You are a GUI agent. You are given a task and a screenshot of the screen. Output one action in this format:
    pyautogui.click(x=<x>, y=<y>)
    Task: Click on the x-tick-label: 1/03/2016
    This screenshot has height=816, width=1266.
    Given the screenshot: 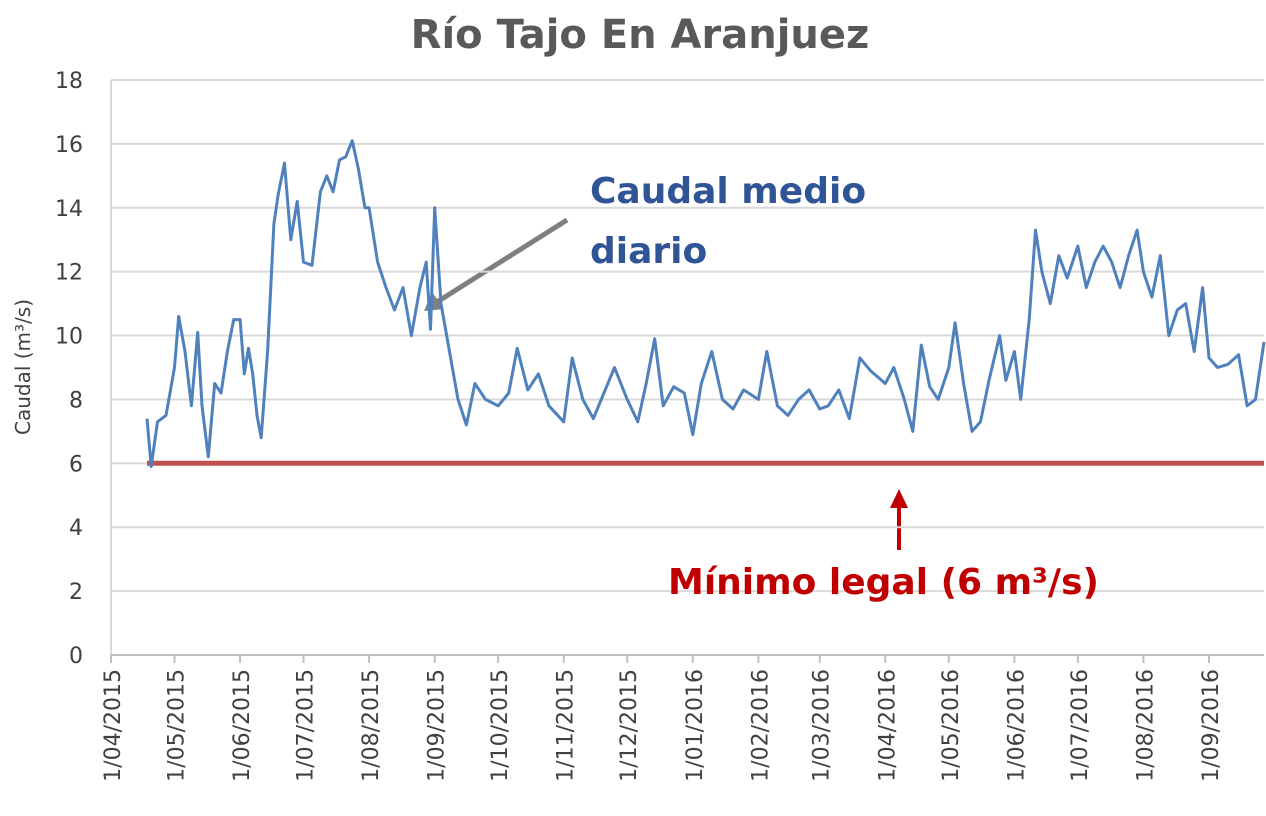 What is the action you would take?
    pyautogui.click(x=822, y=725)
    